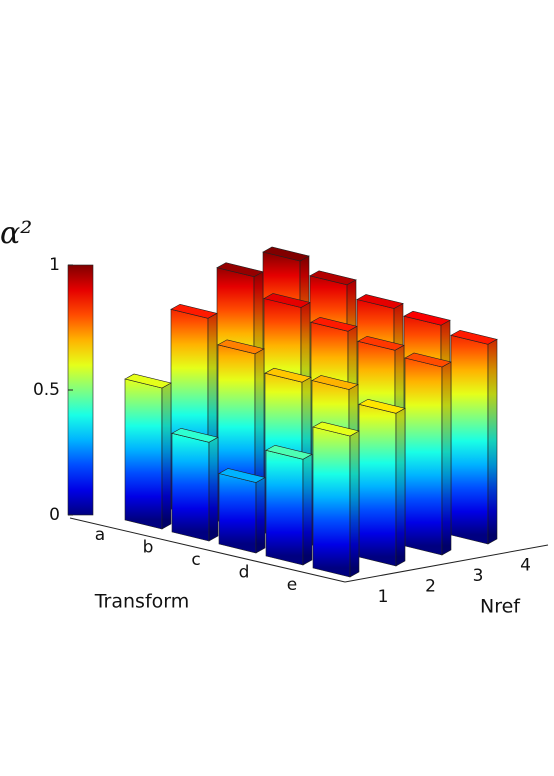 This screenshot has height=776, width=554. Describe the element at coordinates (54, 265) in the screenshot. I see `z-tick-label: 1` at that location.